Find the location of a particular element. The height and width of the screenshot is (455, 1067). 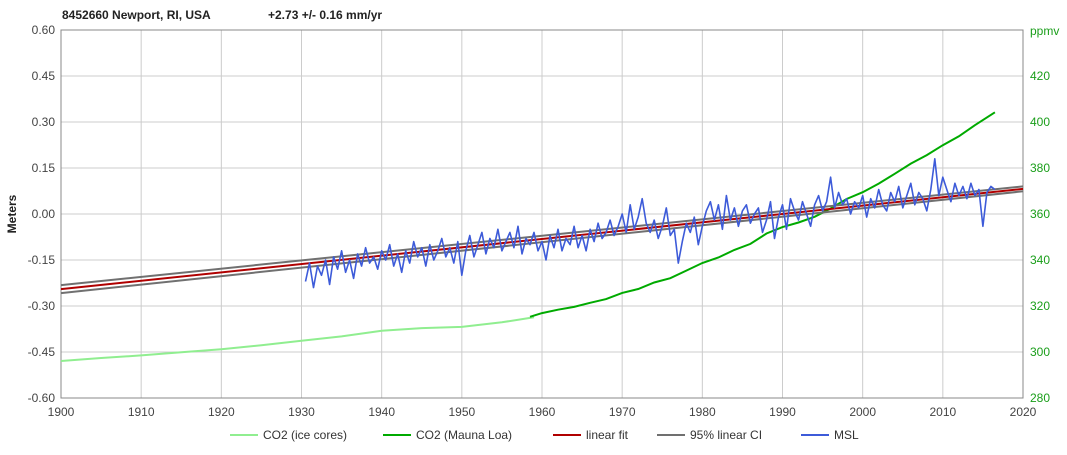

chart-title: 8452660 Newport, RI, USA is located at coordinates (136, 15).